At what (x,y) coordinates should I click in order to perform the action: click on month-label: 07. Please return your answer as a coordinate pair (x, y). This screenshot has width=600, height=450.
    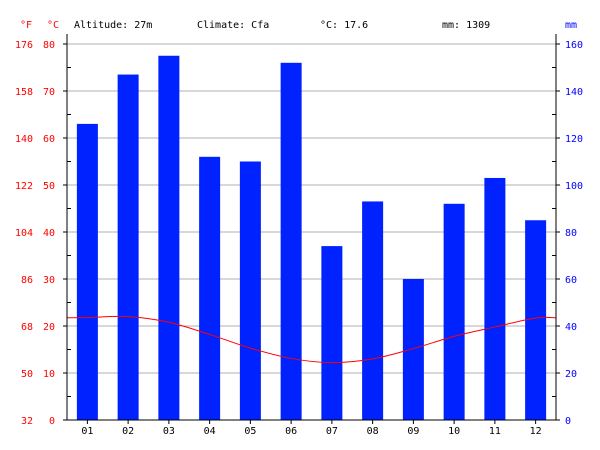
    Looking at the image, I should click on (332, 431).